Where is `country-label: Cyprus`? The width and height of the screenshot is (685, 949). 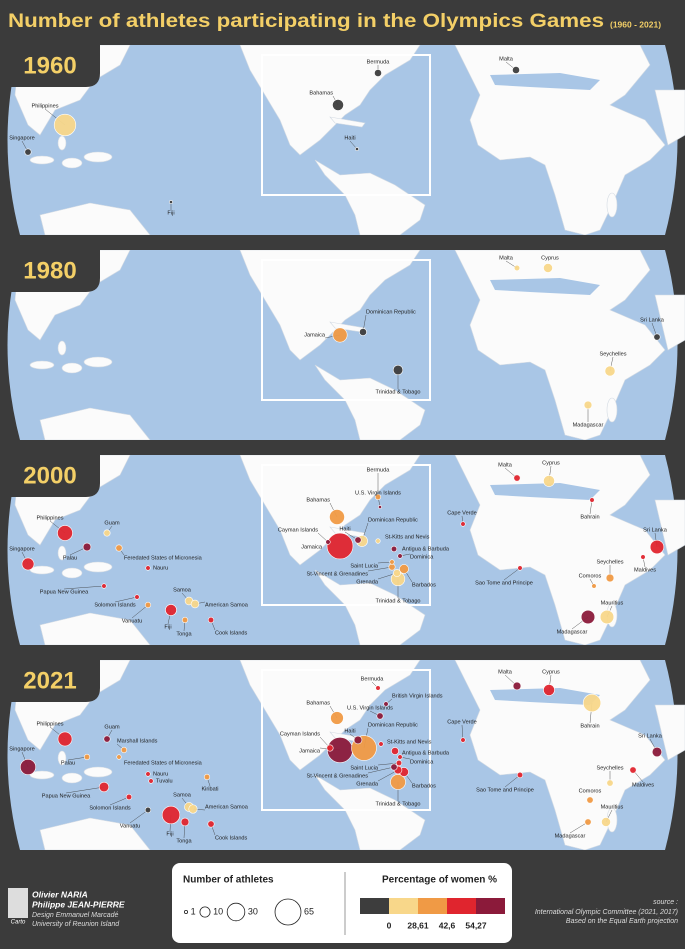 country-label: Cyprus is located at coordinates (551, 672).